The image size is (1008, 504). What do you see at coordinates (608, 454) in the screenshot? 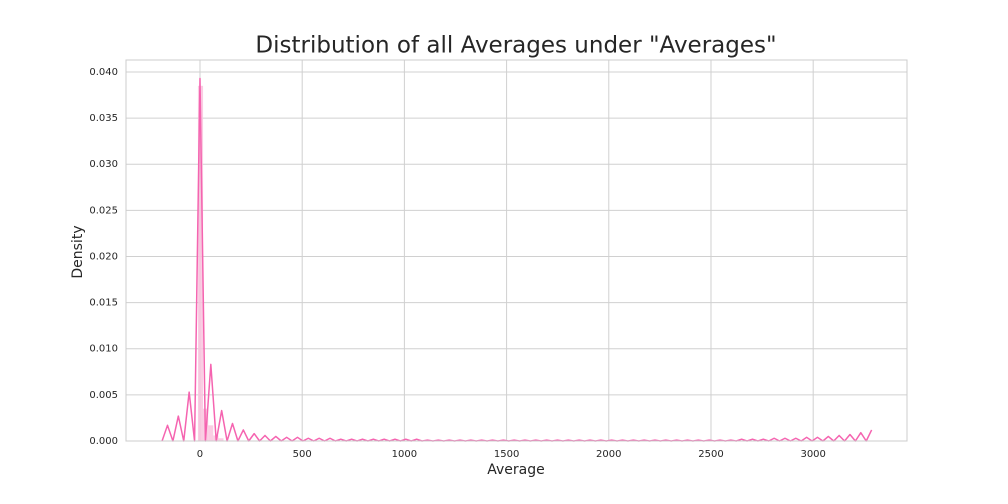
I see `x-tick-label: 2000` at bounding box center [608, 454].